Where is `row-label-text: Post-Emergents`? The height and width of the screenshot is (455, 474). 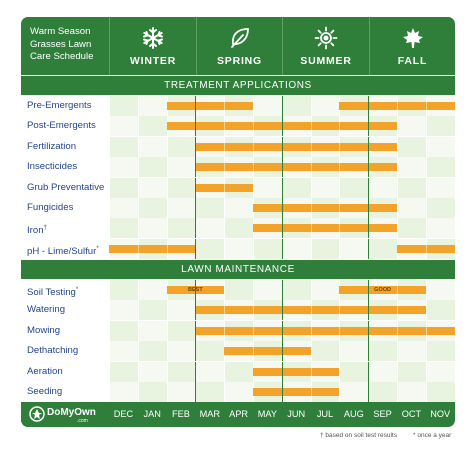
row-label-text: Post-Emergents is located at coordinates (61, 126).